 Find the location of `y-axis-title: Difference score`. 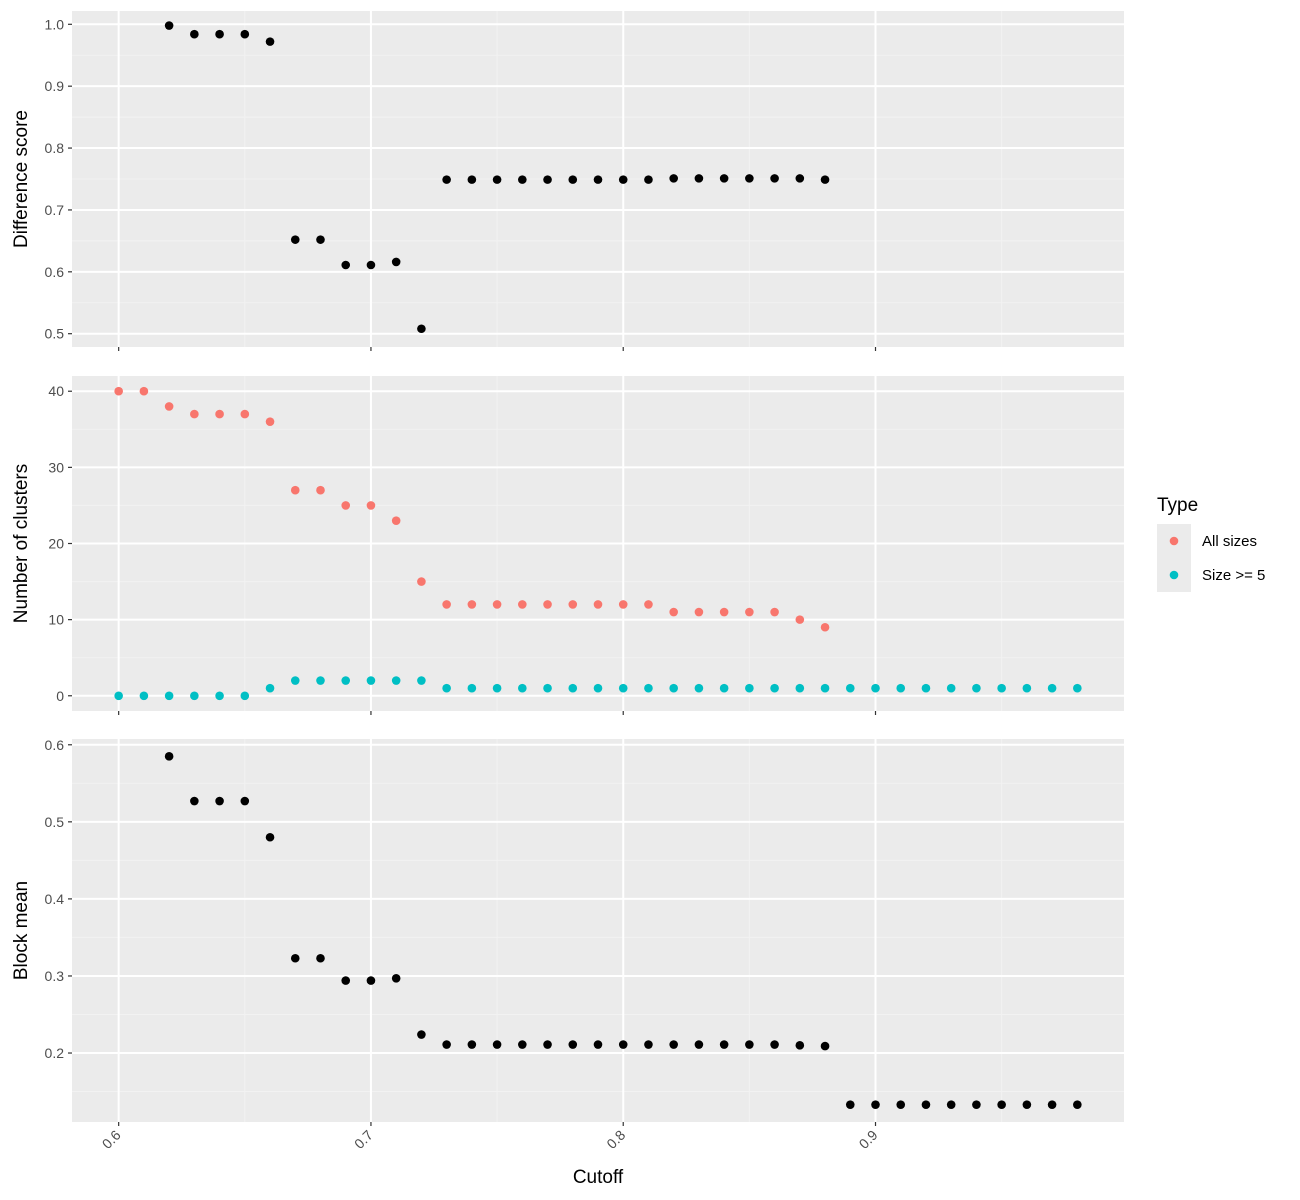

y-axis-title: Difference score is located at coordinates (21, 179).